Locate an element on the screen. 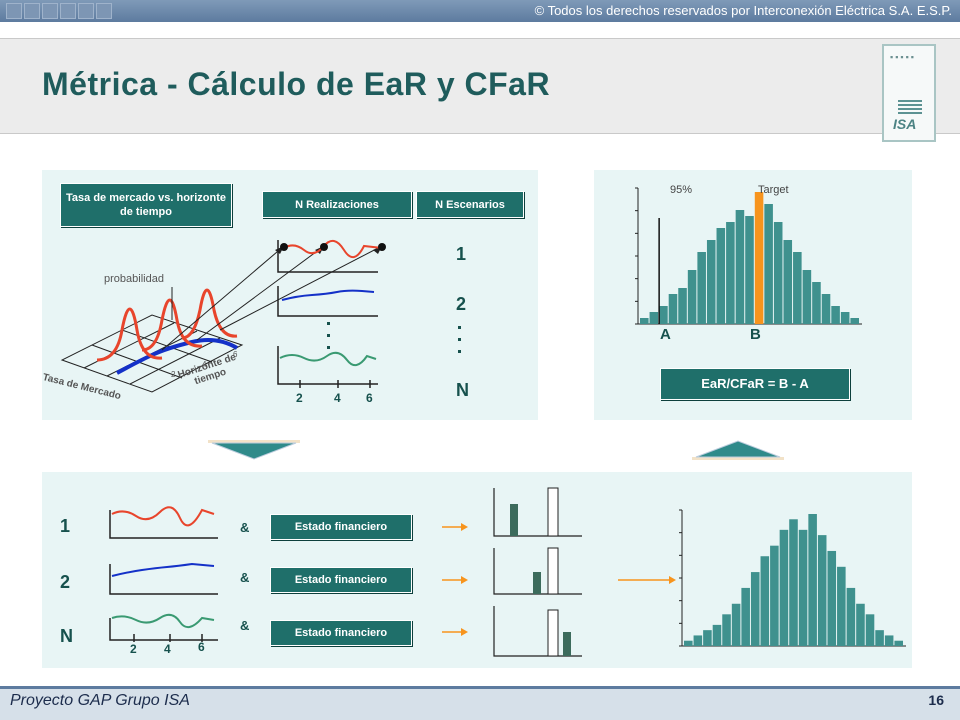 The image size is (960, 720). label-95-percent: 95% is located at coordinates (681, 190).